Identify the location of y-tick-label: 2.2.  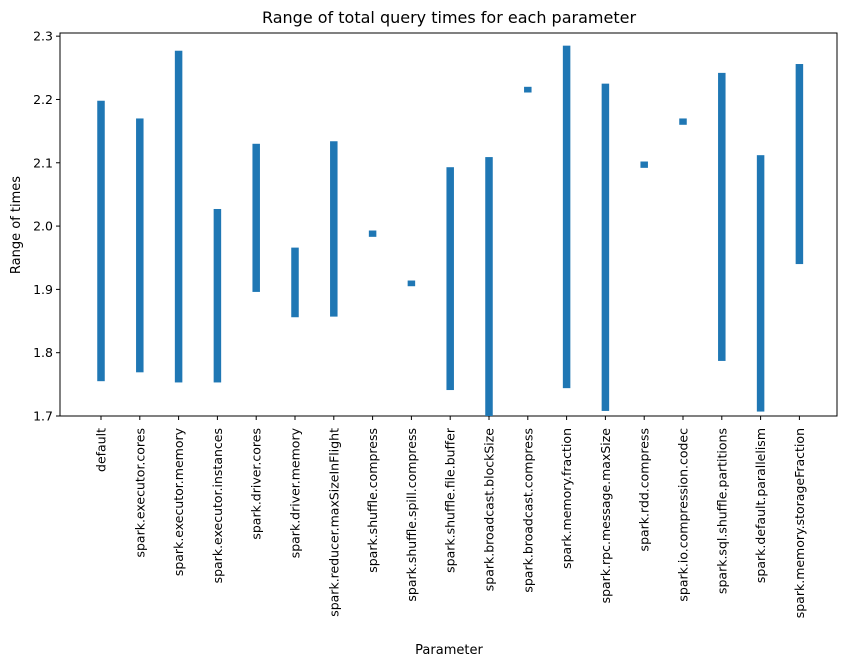
(43, 99).